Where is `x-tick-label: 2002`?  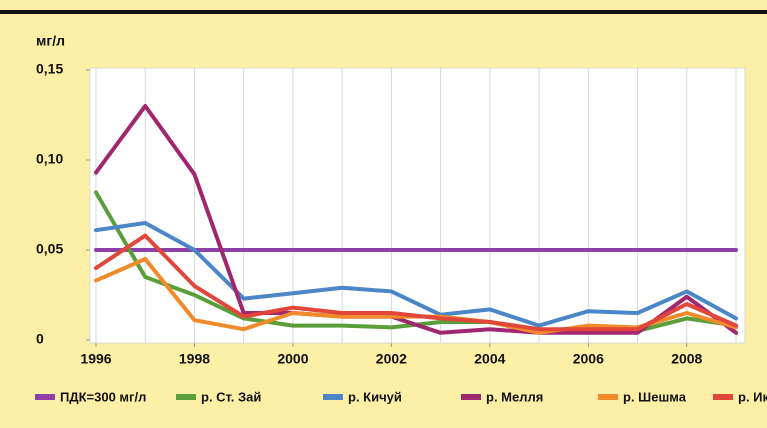 x-tick-label: 2002 is located at coordinates (391, 359).